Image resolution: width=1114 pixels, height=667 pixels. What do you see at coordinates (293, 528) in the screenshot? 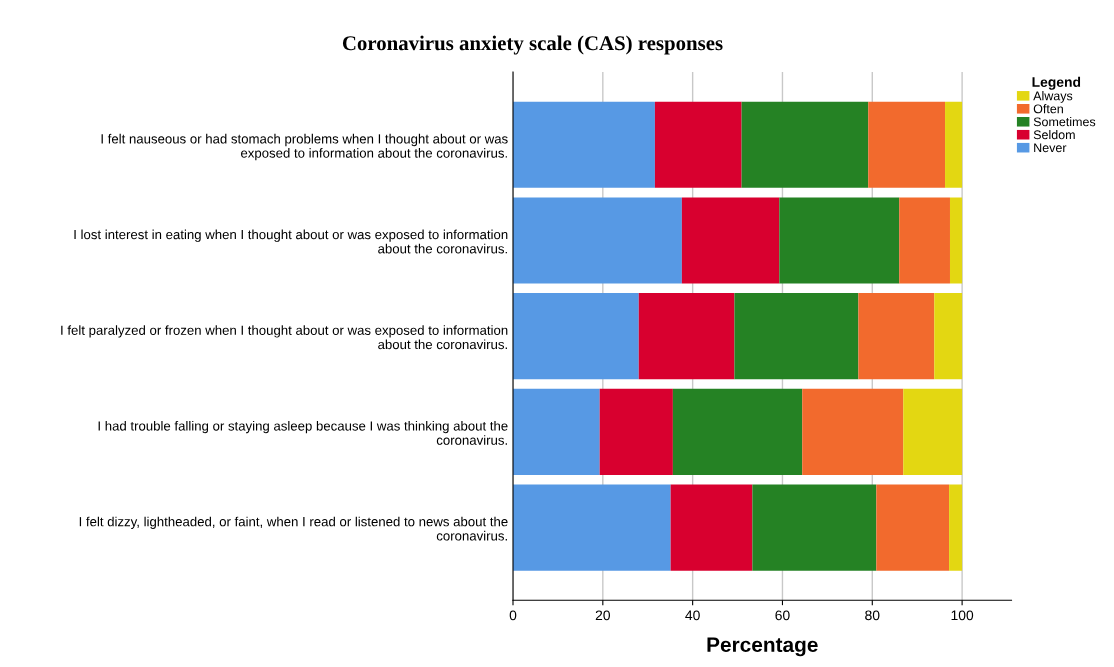
I see `y-tick-label: I felt dizzy, lightheaded, or faint, when I read or listened to news about the coronavirus.` at bounding box center [293, 528].